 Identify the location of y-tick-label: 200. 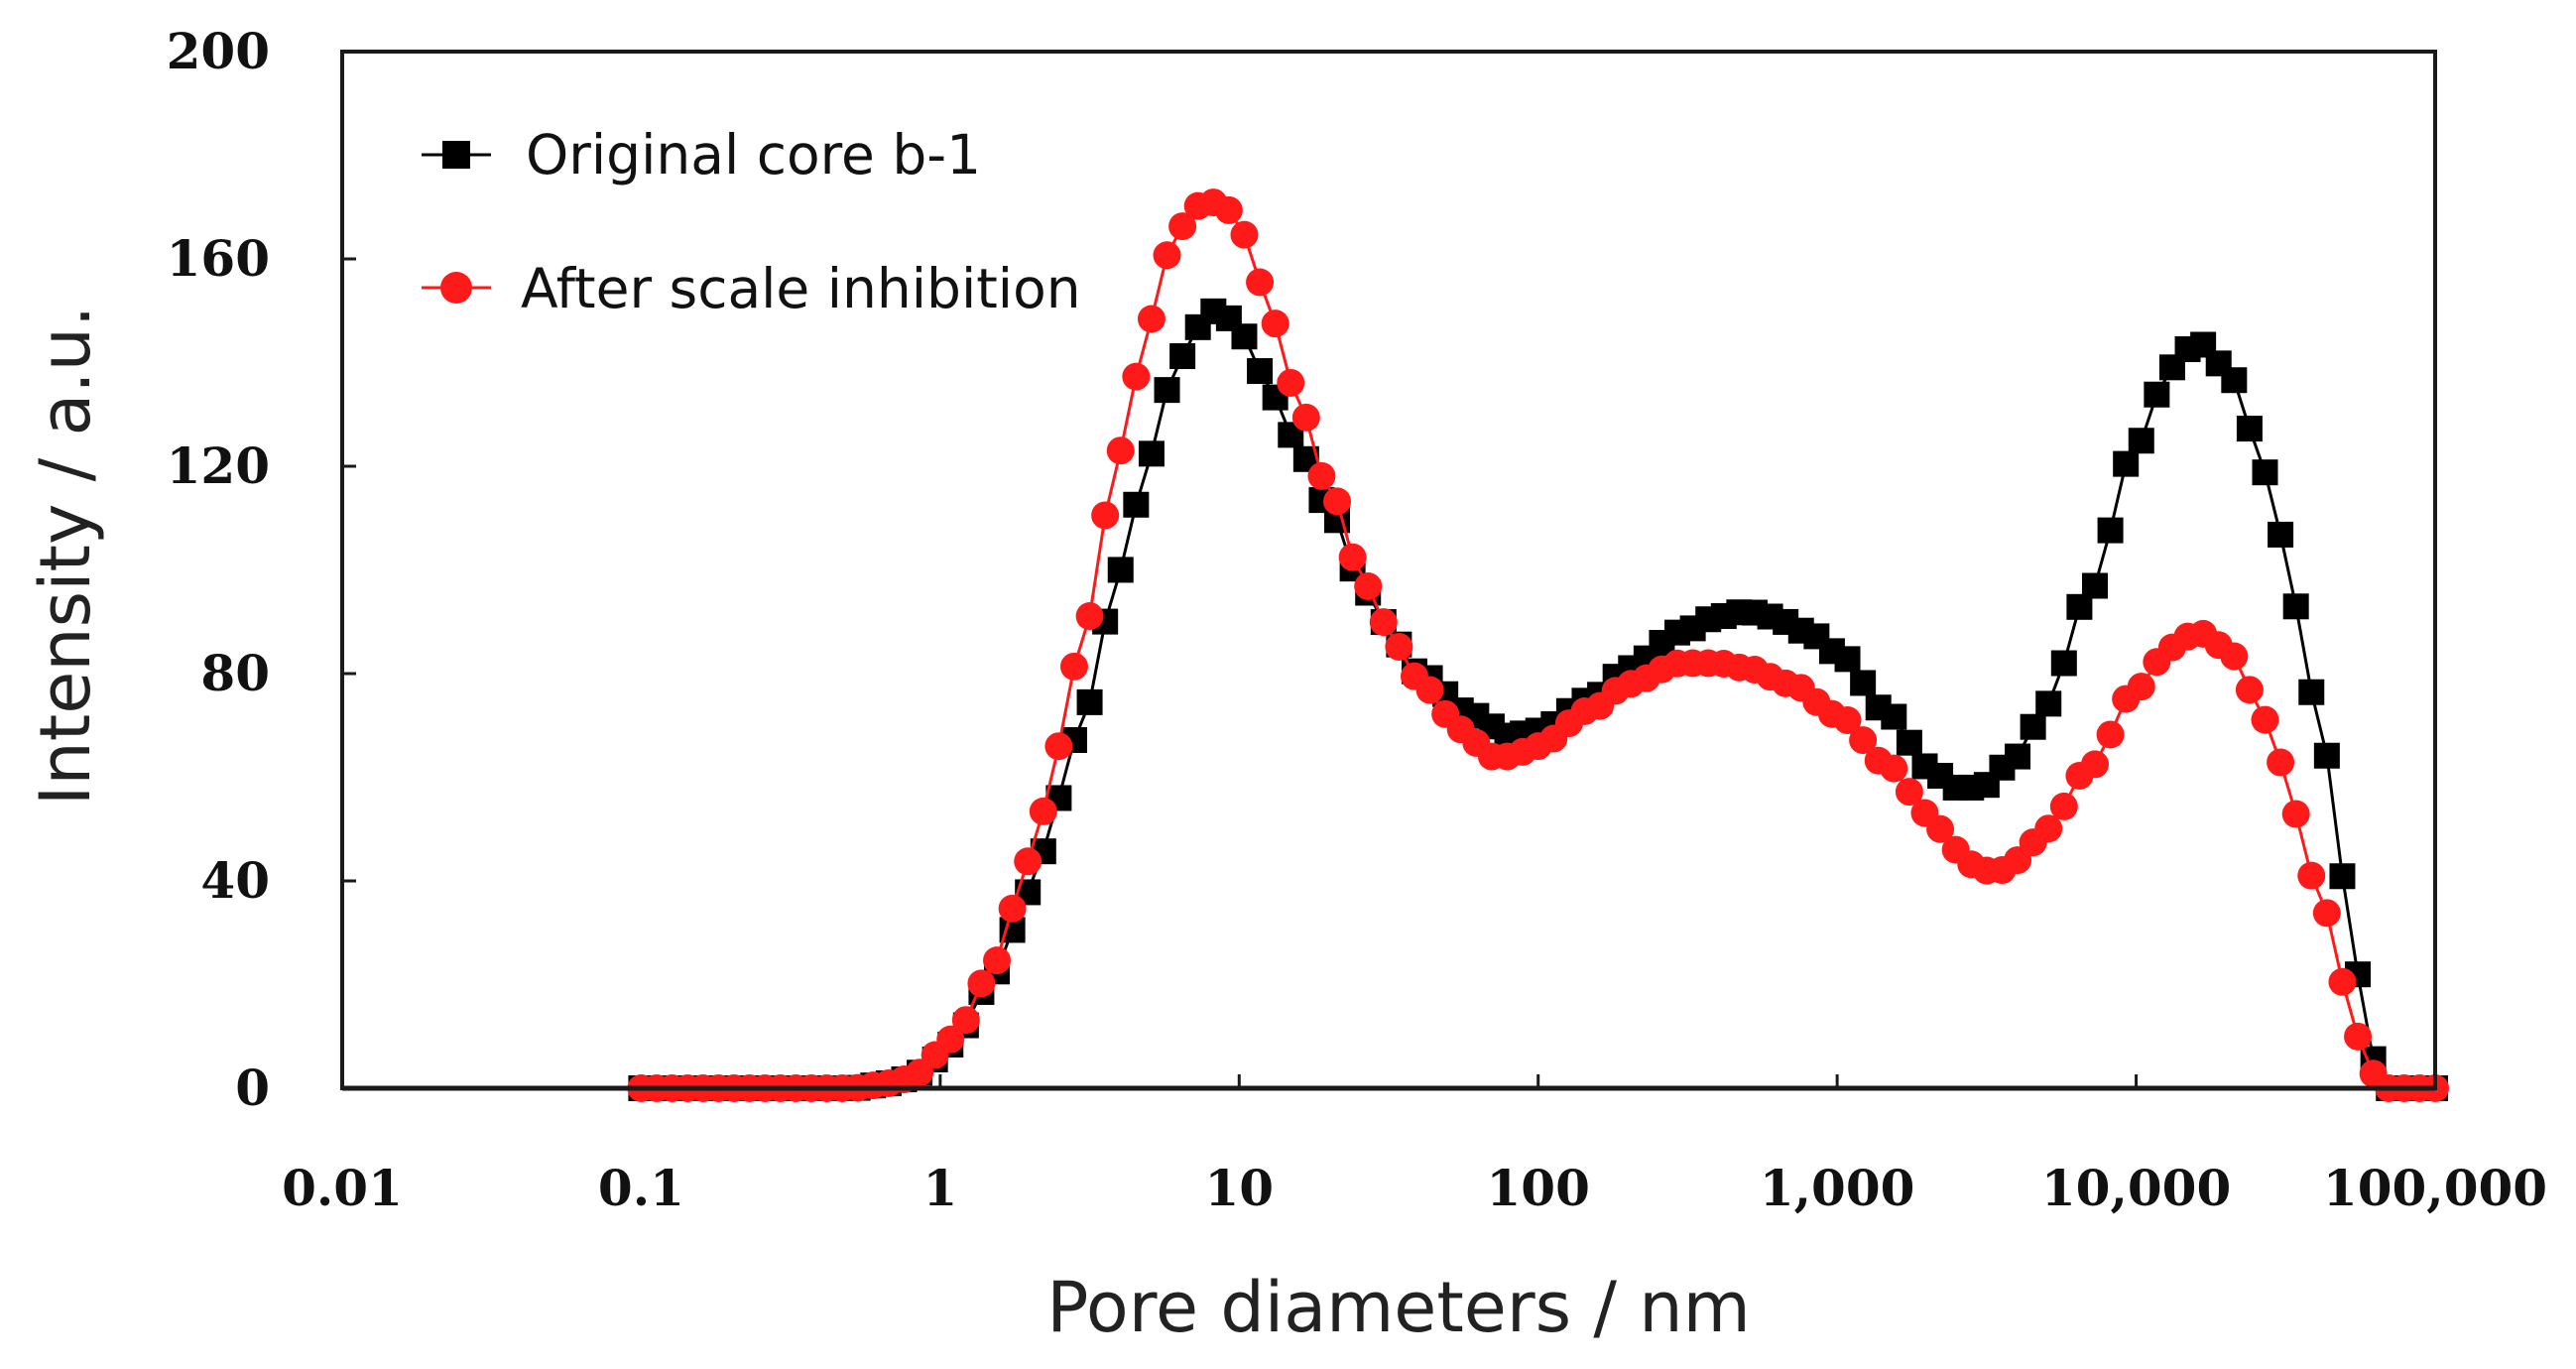
(218, 51).